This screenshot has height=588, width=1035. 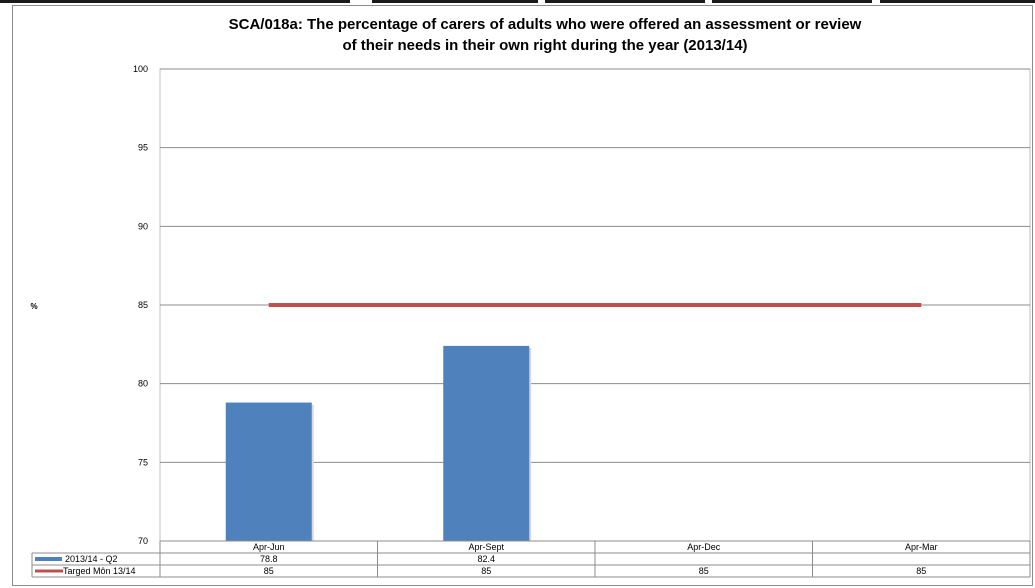 What do you see at coordinates (921, 547) in the screenshot?
I see `category-label: Apr-Mar` at bounding box center [921, 547].